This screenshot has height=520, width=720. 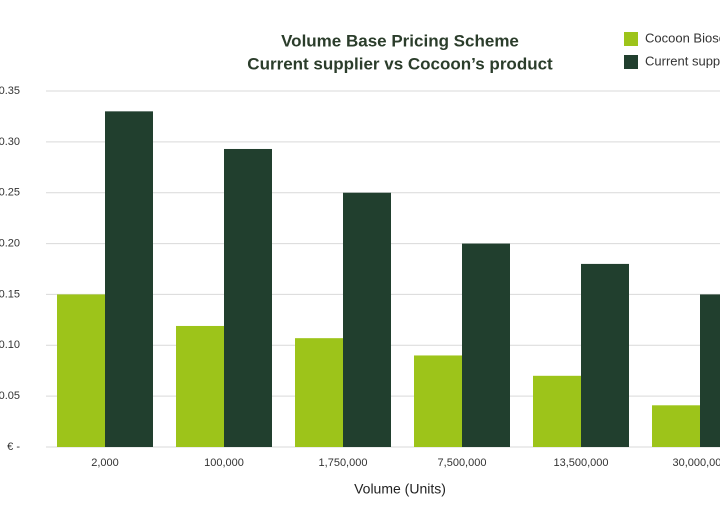 What do you see at coordinates (400, 489) in the screenshot?
I see `x-axis-title: Volume (Units)` at bounding box center [400, 489].